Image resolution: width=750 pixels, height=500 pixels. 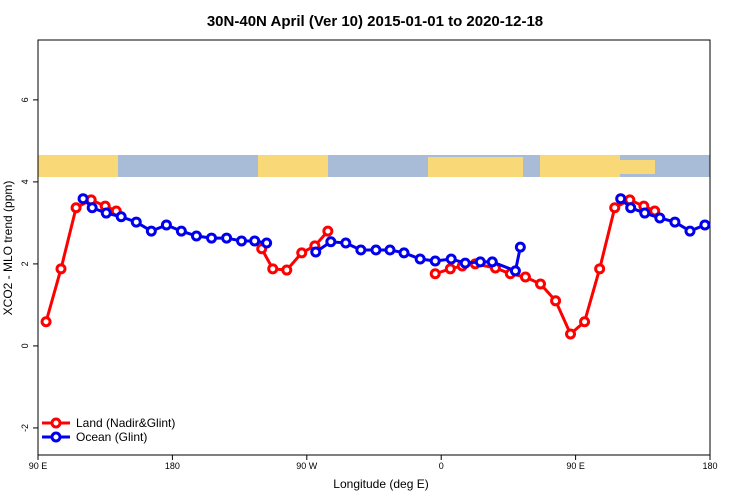 I want to click on x-tick-label: 90 W, so click(x=307, y=466).